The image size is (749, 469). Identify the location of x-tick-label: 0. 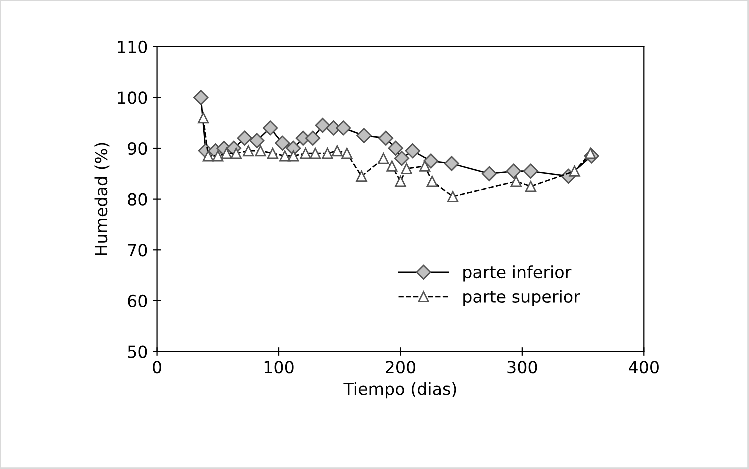
(157, 367).